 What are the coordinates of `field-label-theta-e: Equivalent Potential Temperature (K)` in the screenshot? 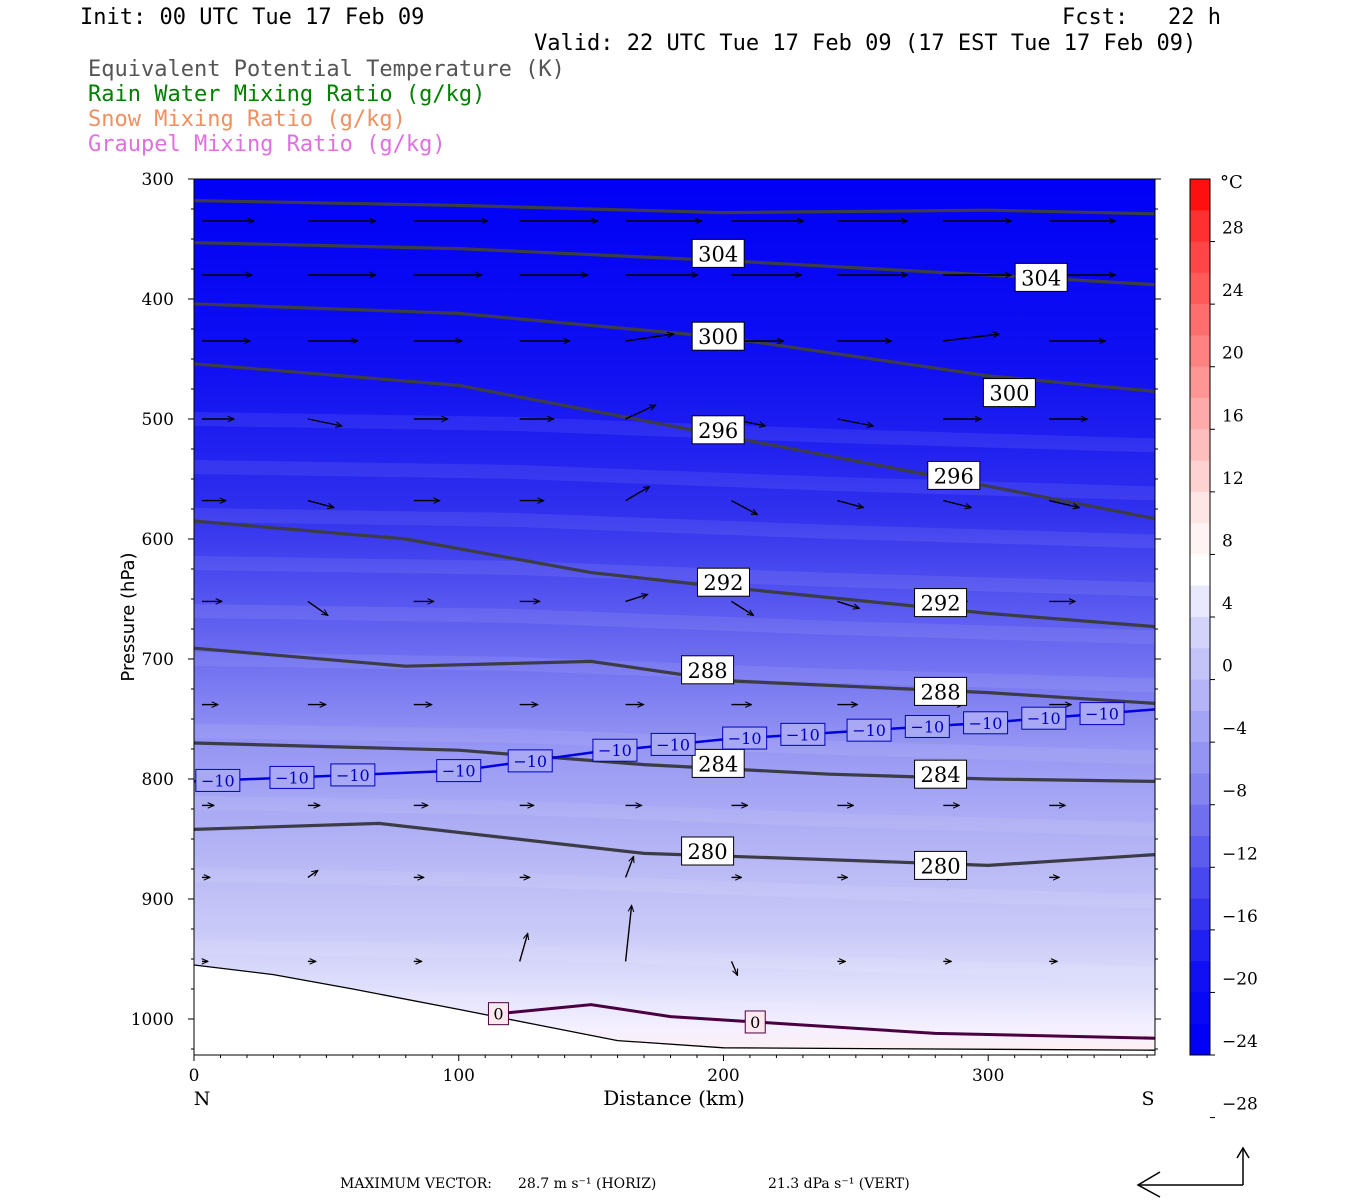 It's located at (326, 69).